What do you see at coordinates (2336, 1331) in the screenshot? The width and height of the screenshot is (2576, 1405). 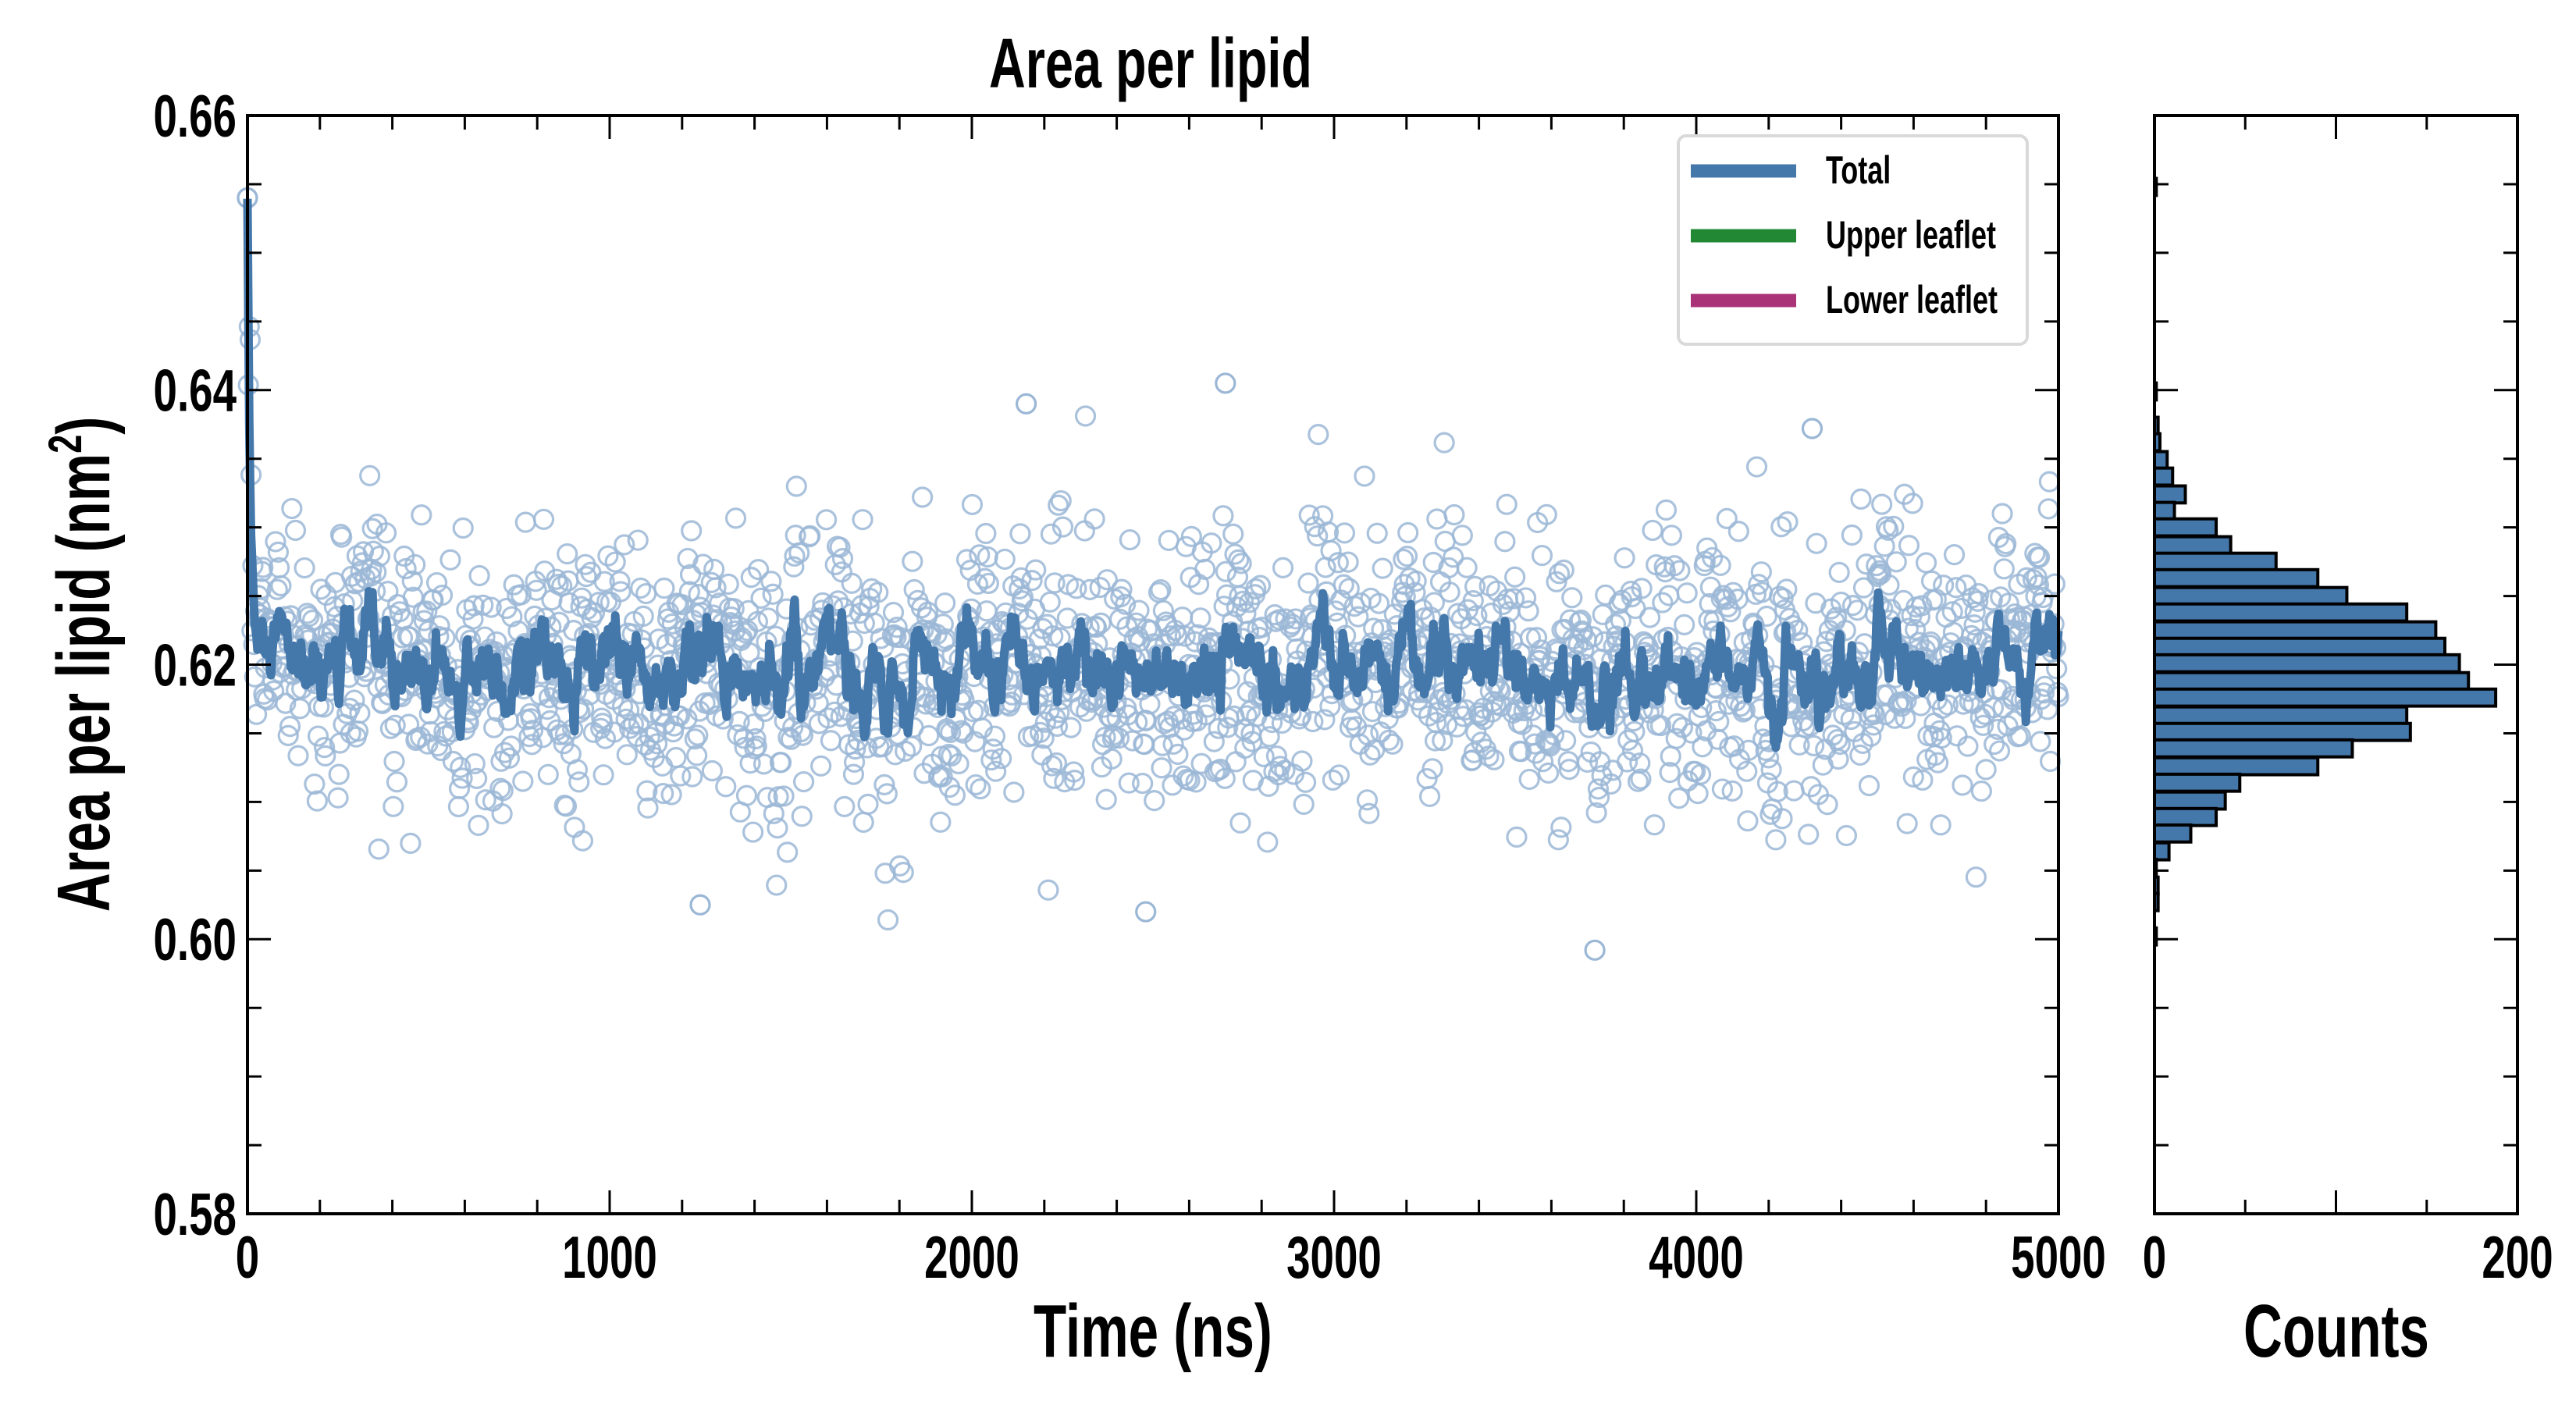 I see `histogram-x-axis-label: Counts` at bounding box center [2336, 1331].